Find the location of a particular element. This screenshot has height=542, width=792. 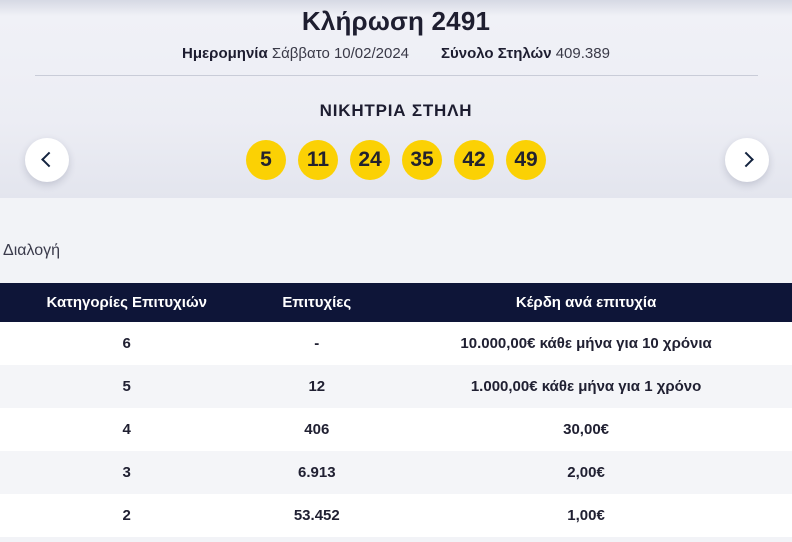

next-draw-button is located at coordinates (747, 160).